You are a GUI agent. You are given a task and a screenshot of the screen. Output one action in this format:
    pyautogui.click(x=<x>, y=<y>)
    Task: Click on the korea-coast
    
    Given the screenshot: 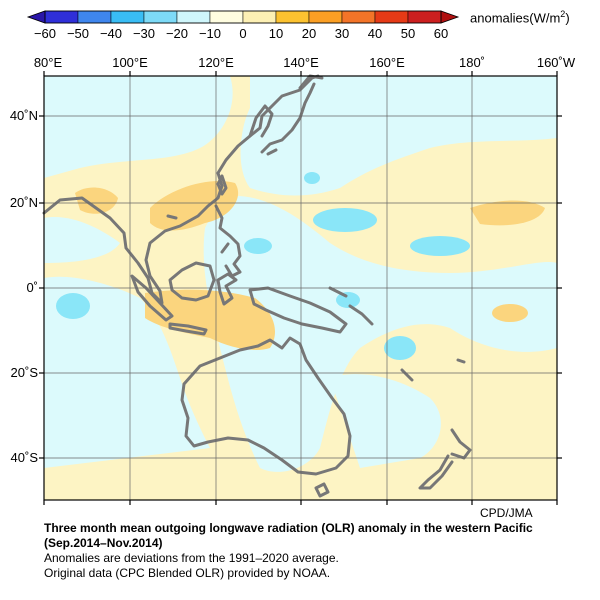 What is the action you would take?
    pyautogui.click(x=261, y=121)
    